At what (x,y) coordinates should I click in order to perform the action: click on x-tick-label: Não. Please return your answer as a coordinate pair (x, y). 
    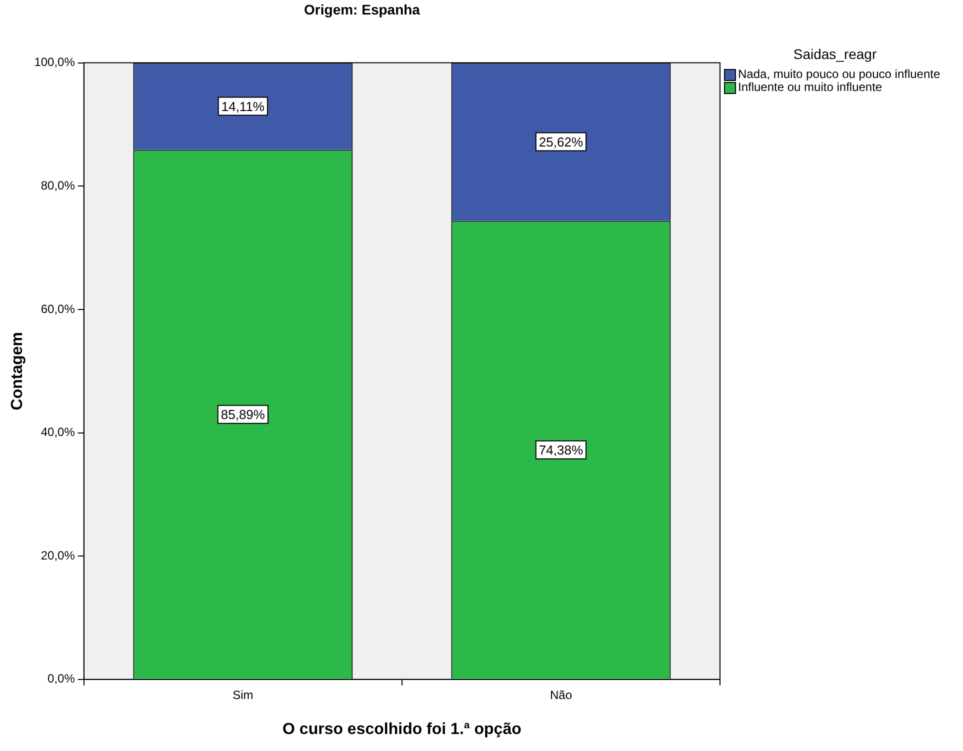
    Looking at the image, I should click on (561, 695).